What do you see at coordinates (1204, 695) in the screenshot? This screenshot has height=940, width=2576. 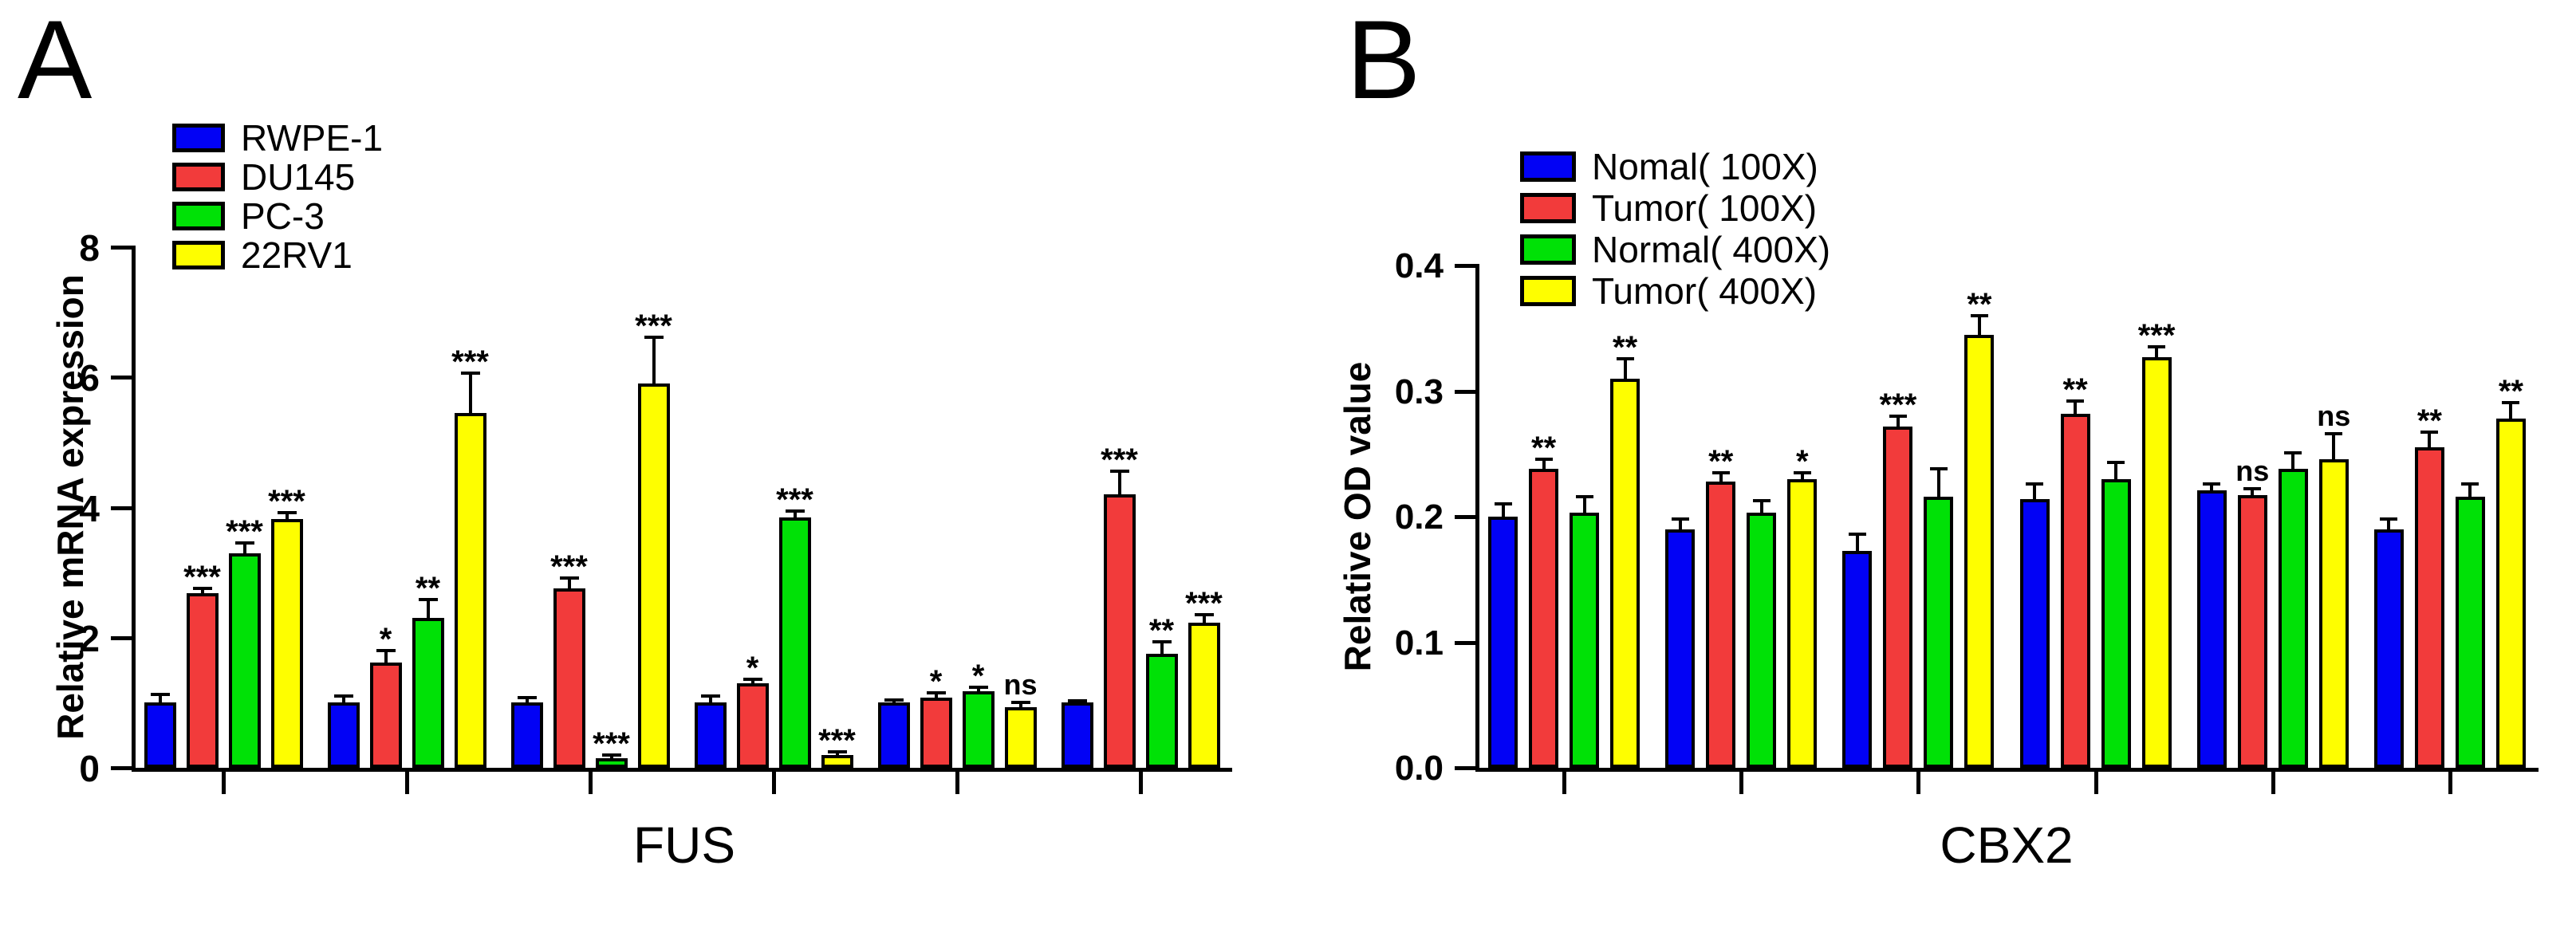 I see `bar-22RV1-group6` at bounding box center [1204, 695].